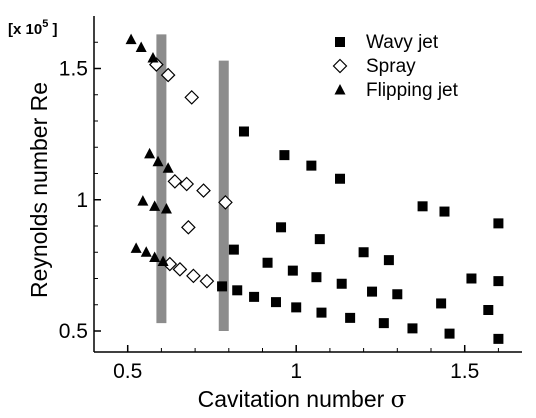  What do you see at coordinates (464, 371) in the screenshot?
I see `x-tick-label: 1.5` at bounding box center [464, 371].